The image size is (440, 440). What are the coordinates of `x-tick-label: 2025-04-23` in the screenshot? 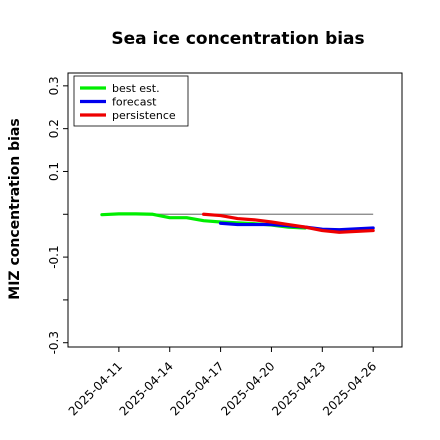 It's located at (298, 388).